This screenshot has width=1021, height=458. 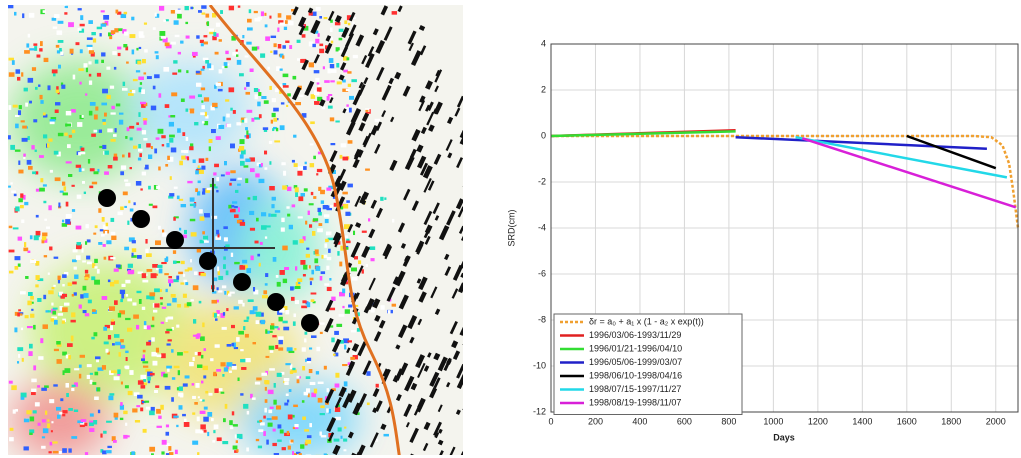 I want to click on legend-label: 1996/05/06-1999/03/07, so click(x=635, y=362).